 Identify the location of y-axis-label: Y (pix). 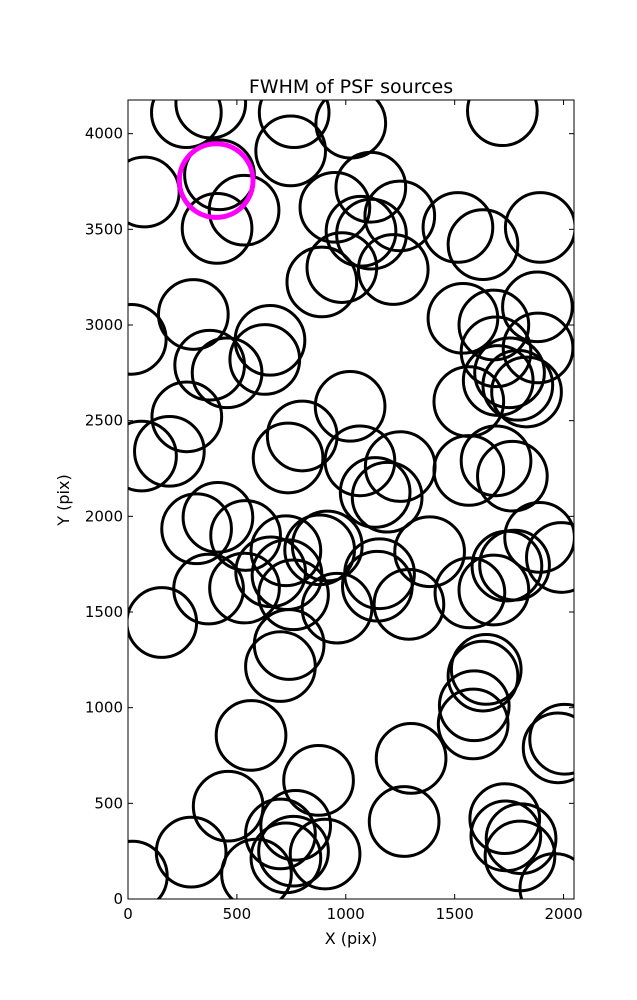
(63, 500).